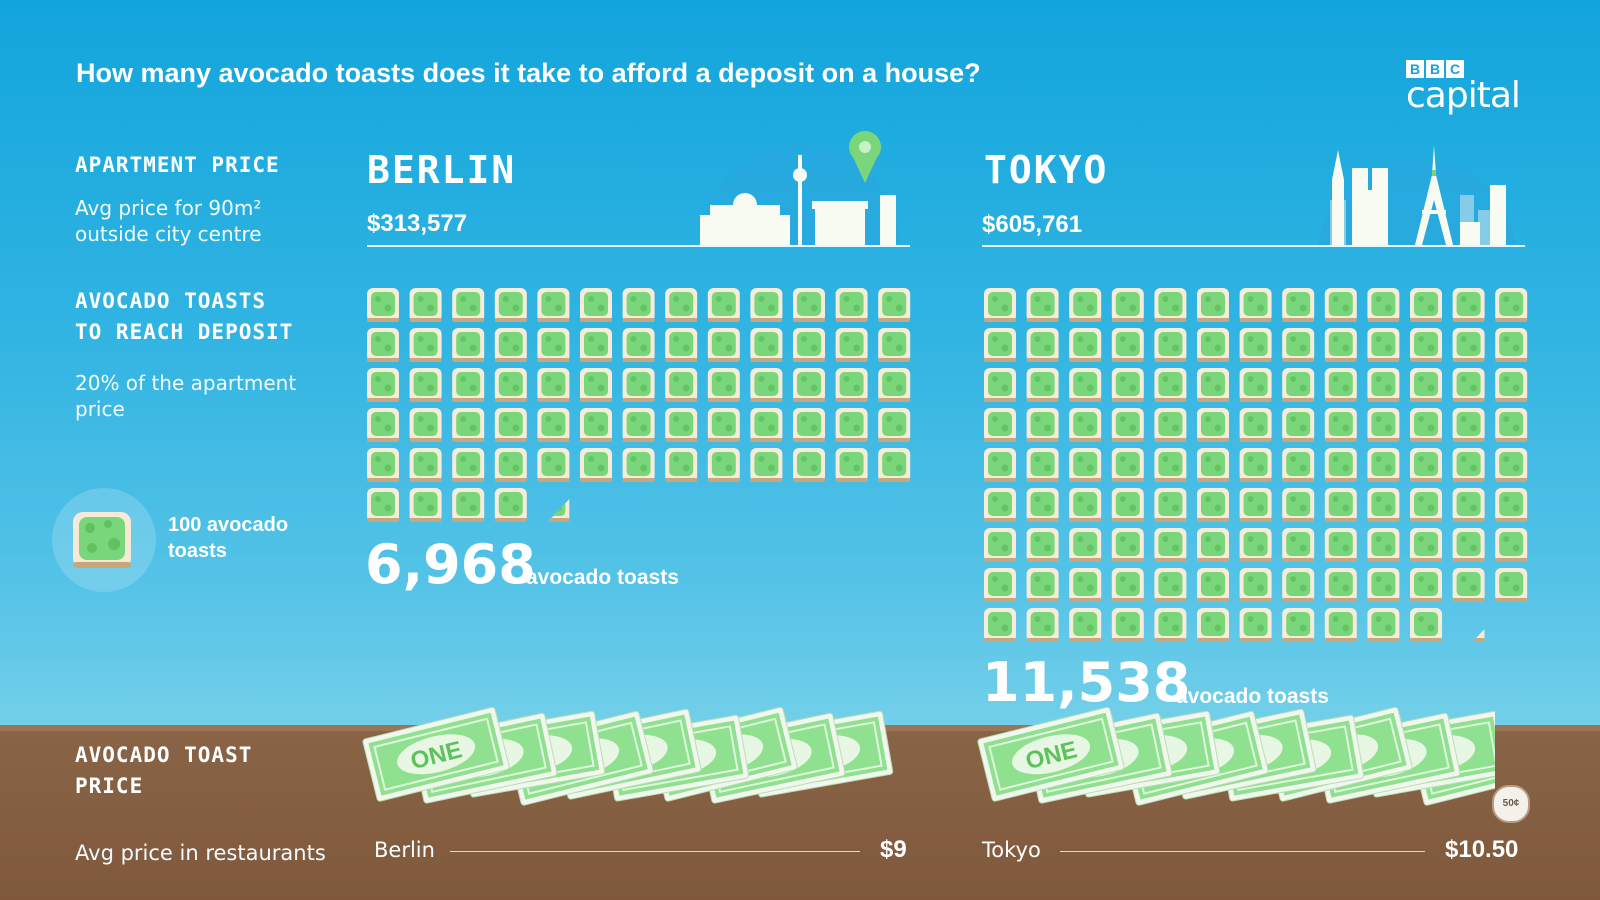 The width and height of the screenshot is (1600, 900). I want to click on toast-count-berlin: 6,968, so click(450, 564).